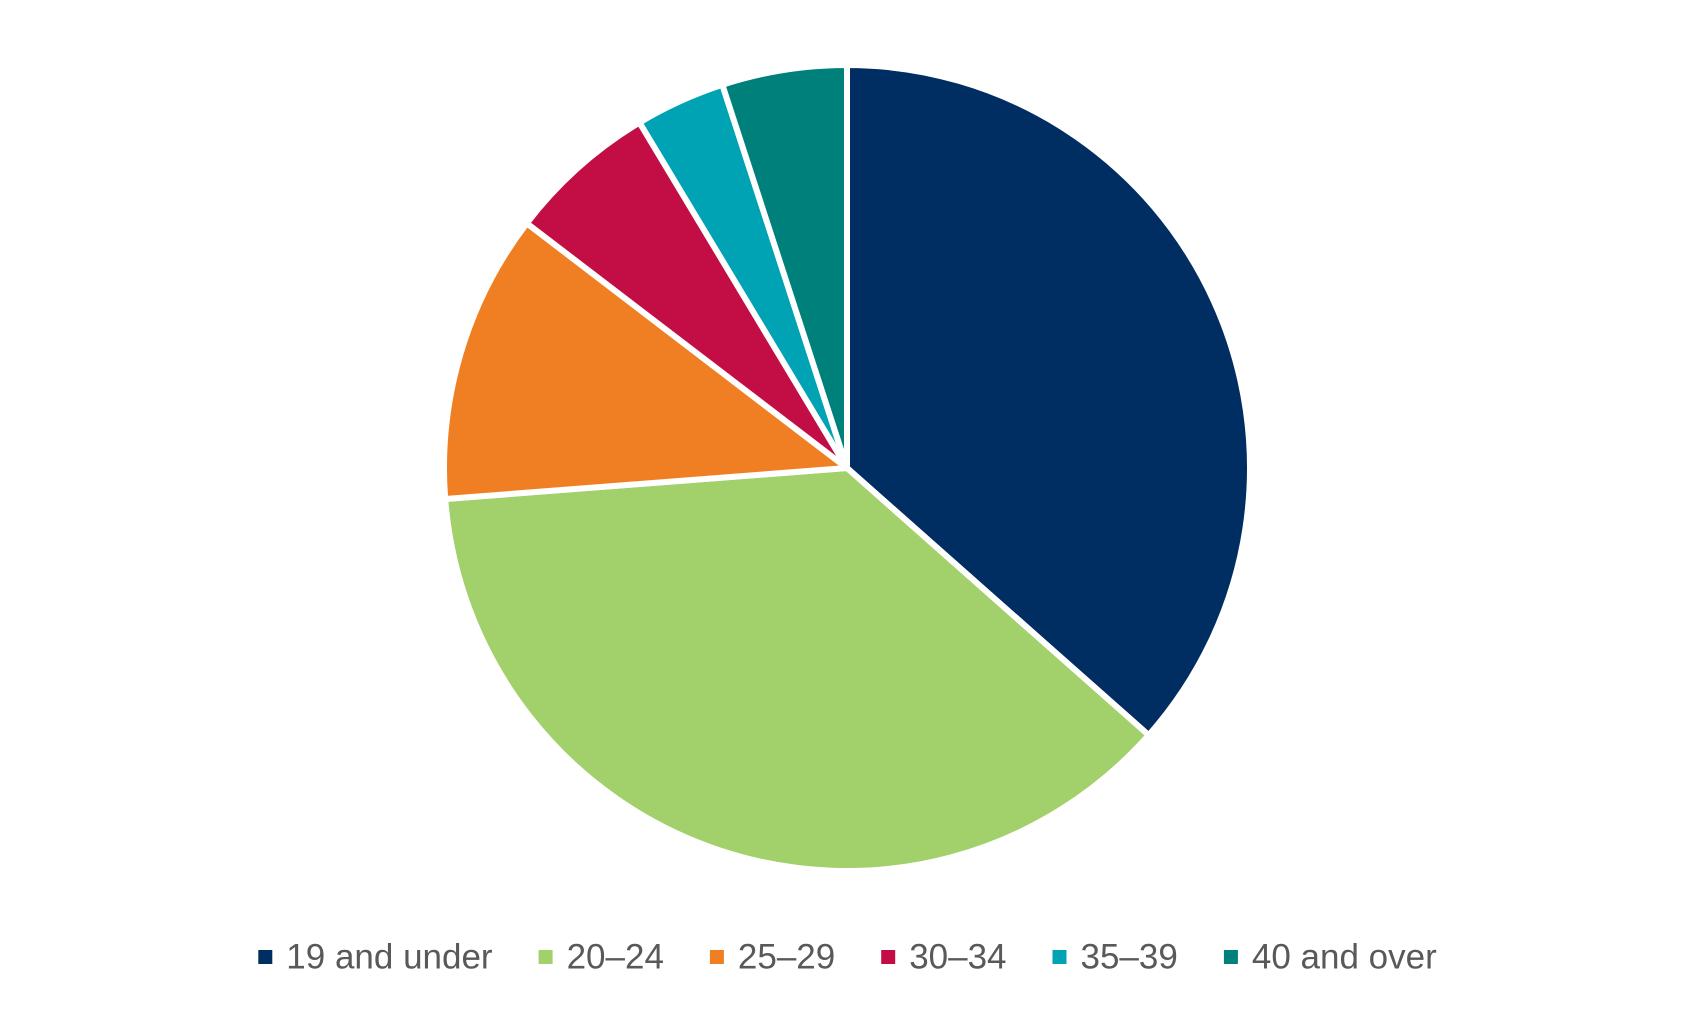 Image resolution: width=1695 pixels, height=1024 pixels. I want to click on legend-item-35-39: 35–39, so click(1115, 957).